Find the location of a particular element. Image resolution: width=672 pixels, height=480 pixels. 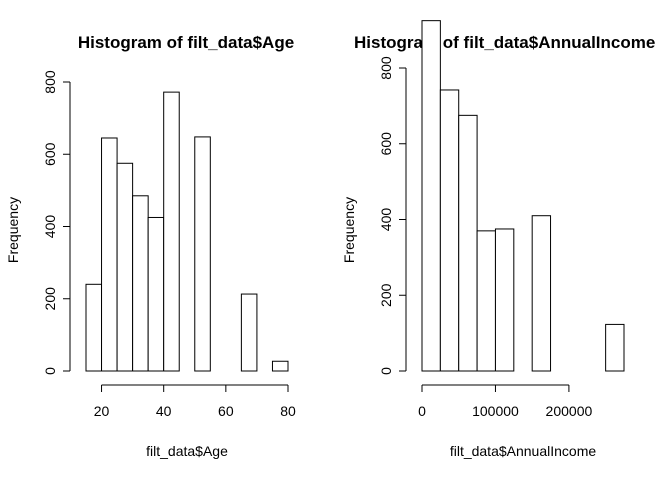

age-y-tick-label: 400 is located at coordinates (50, 227).